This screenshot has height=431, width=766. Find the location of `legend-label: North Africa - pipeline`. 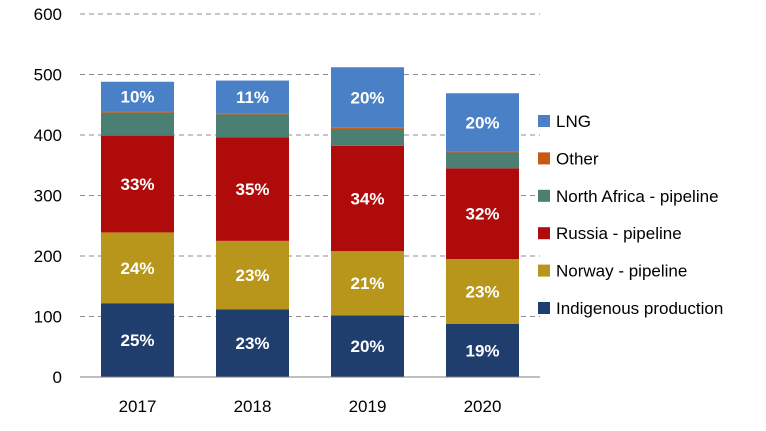

legend-label: North Africa - pipeline is located at coordinates (637, 196).